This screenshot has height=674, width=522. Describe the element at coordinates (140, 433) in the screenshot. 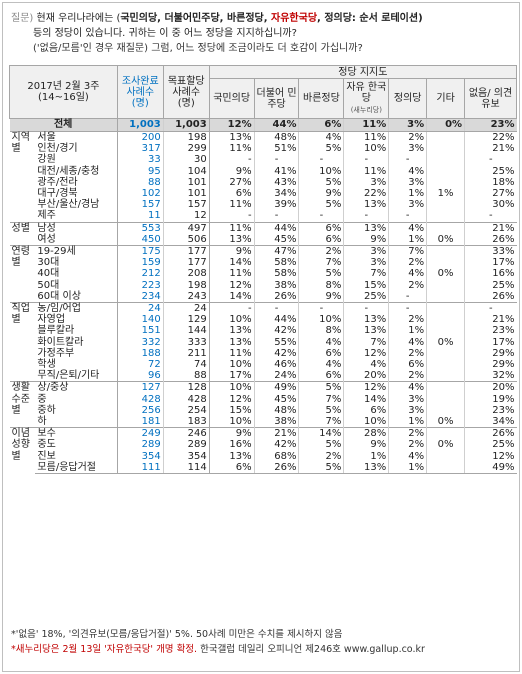

I see `row-n: 249` at that location.